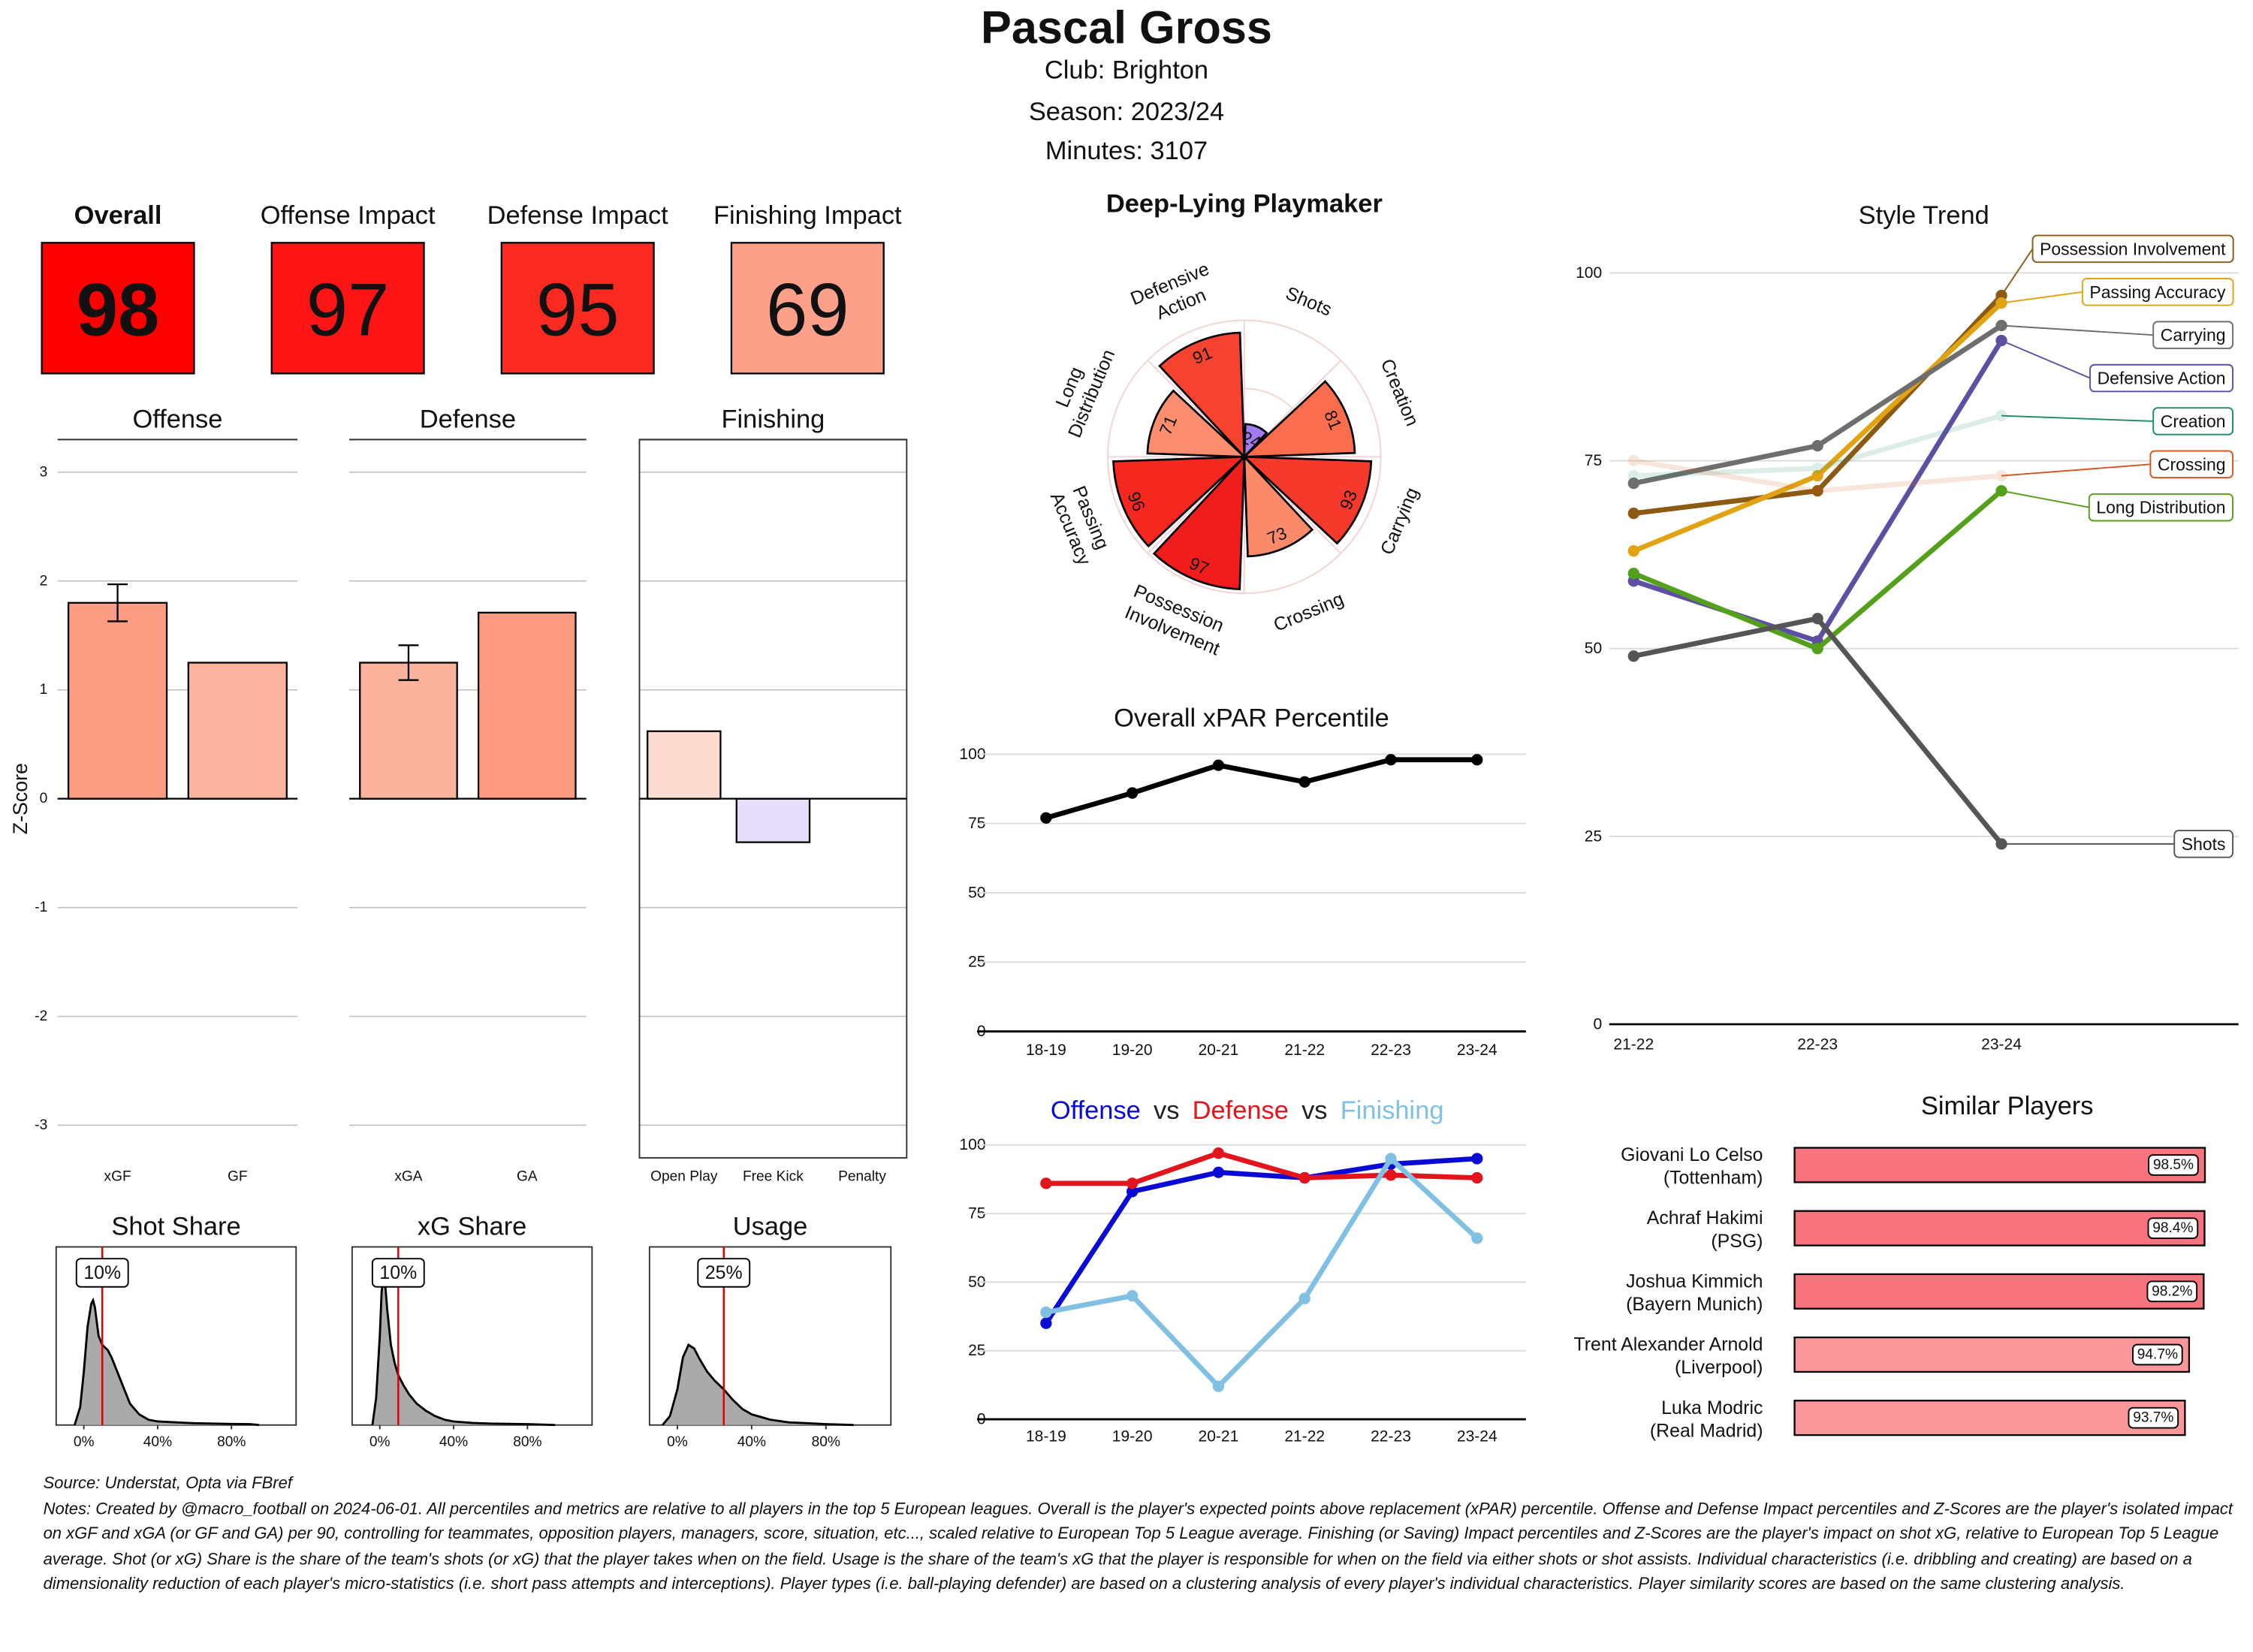  What do you see at coordinates (1705, 1217) in the screenshot?
I see `player-name: Achraf Hakimi` at bounding box center [1705, 1217].